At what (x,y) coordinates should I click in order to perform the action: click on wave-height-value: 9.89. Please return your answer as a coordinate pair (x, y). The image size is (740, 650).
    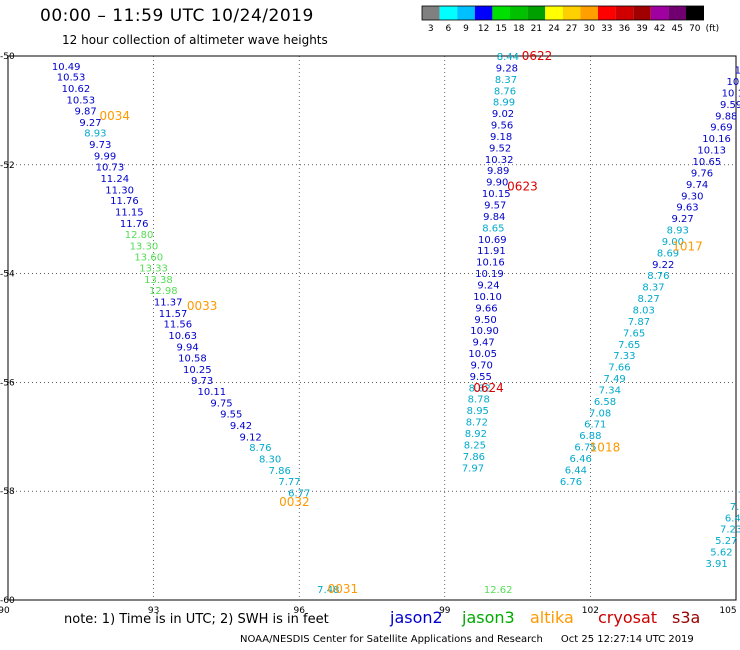
    Looking at the image, I should click on (498, 171).